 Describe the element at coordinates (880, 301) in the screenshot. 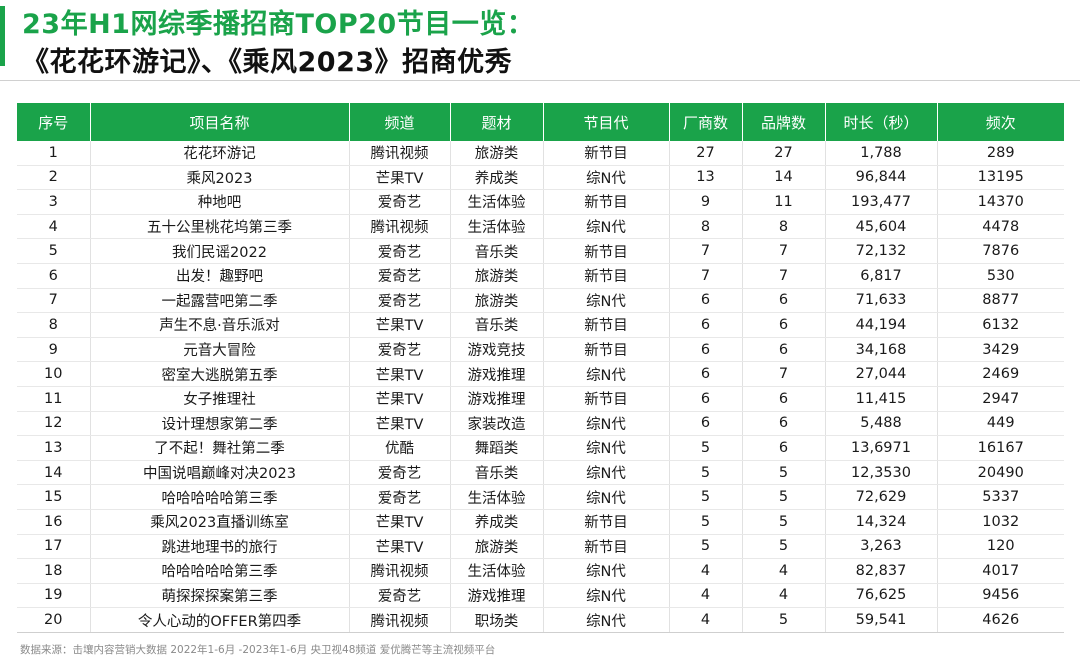

I see `cell-duration: 71,633` at that location.